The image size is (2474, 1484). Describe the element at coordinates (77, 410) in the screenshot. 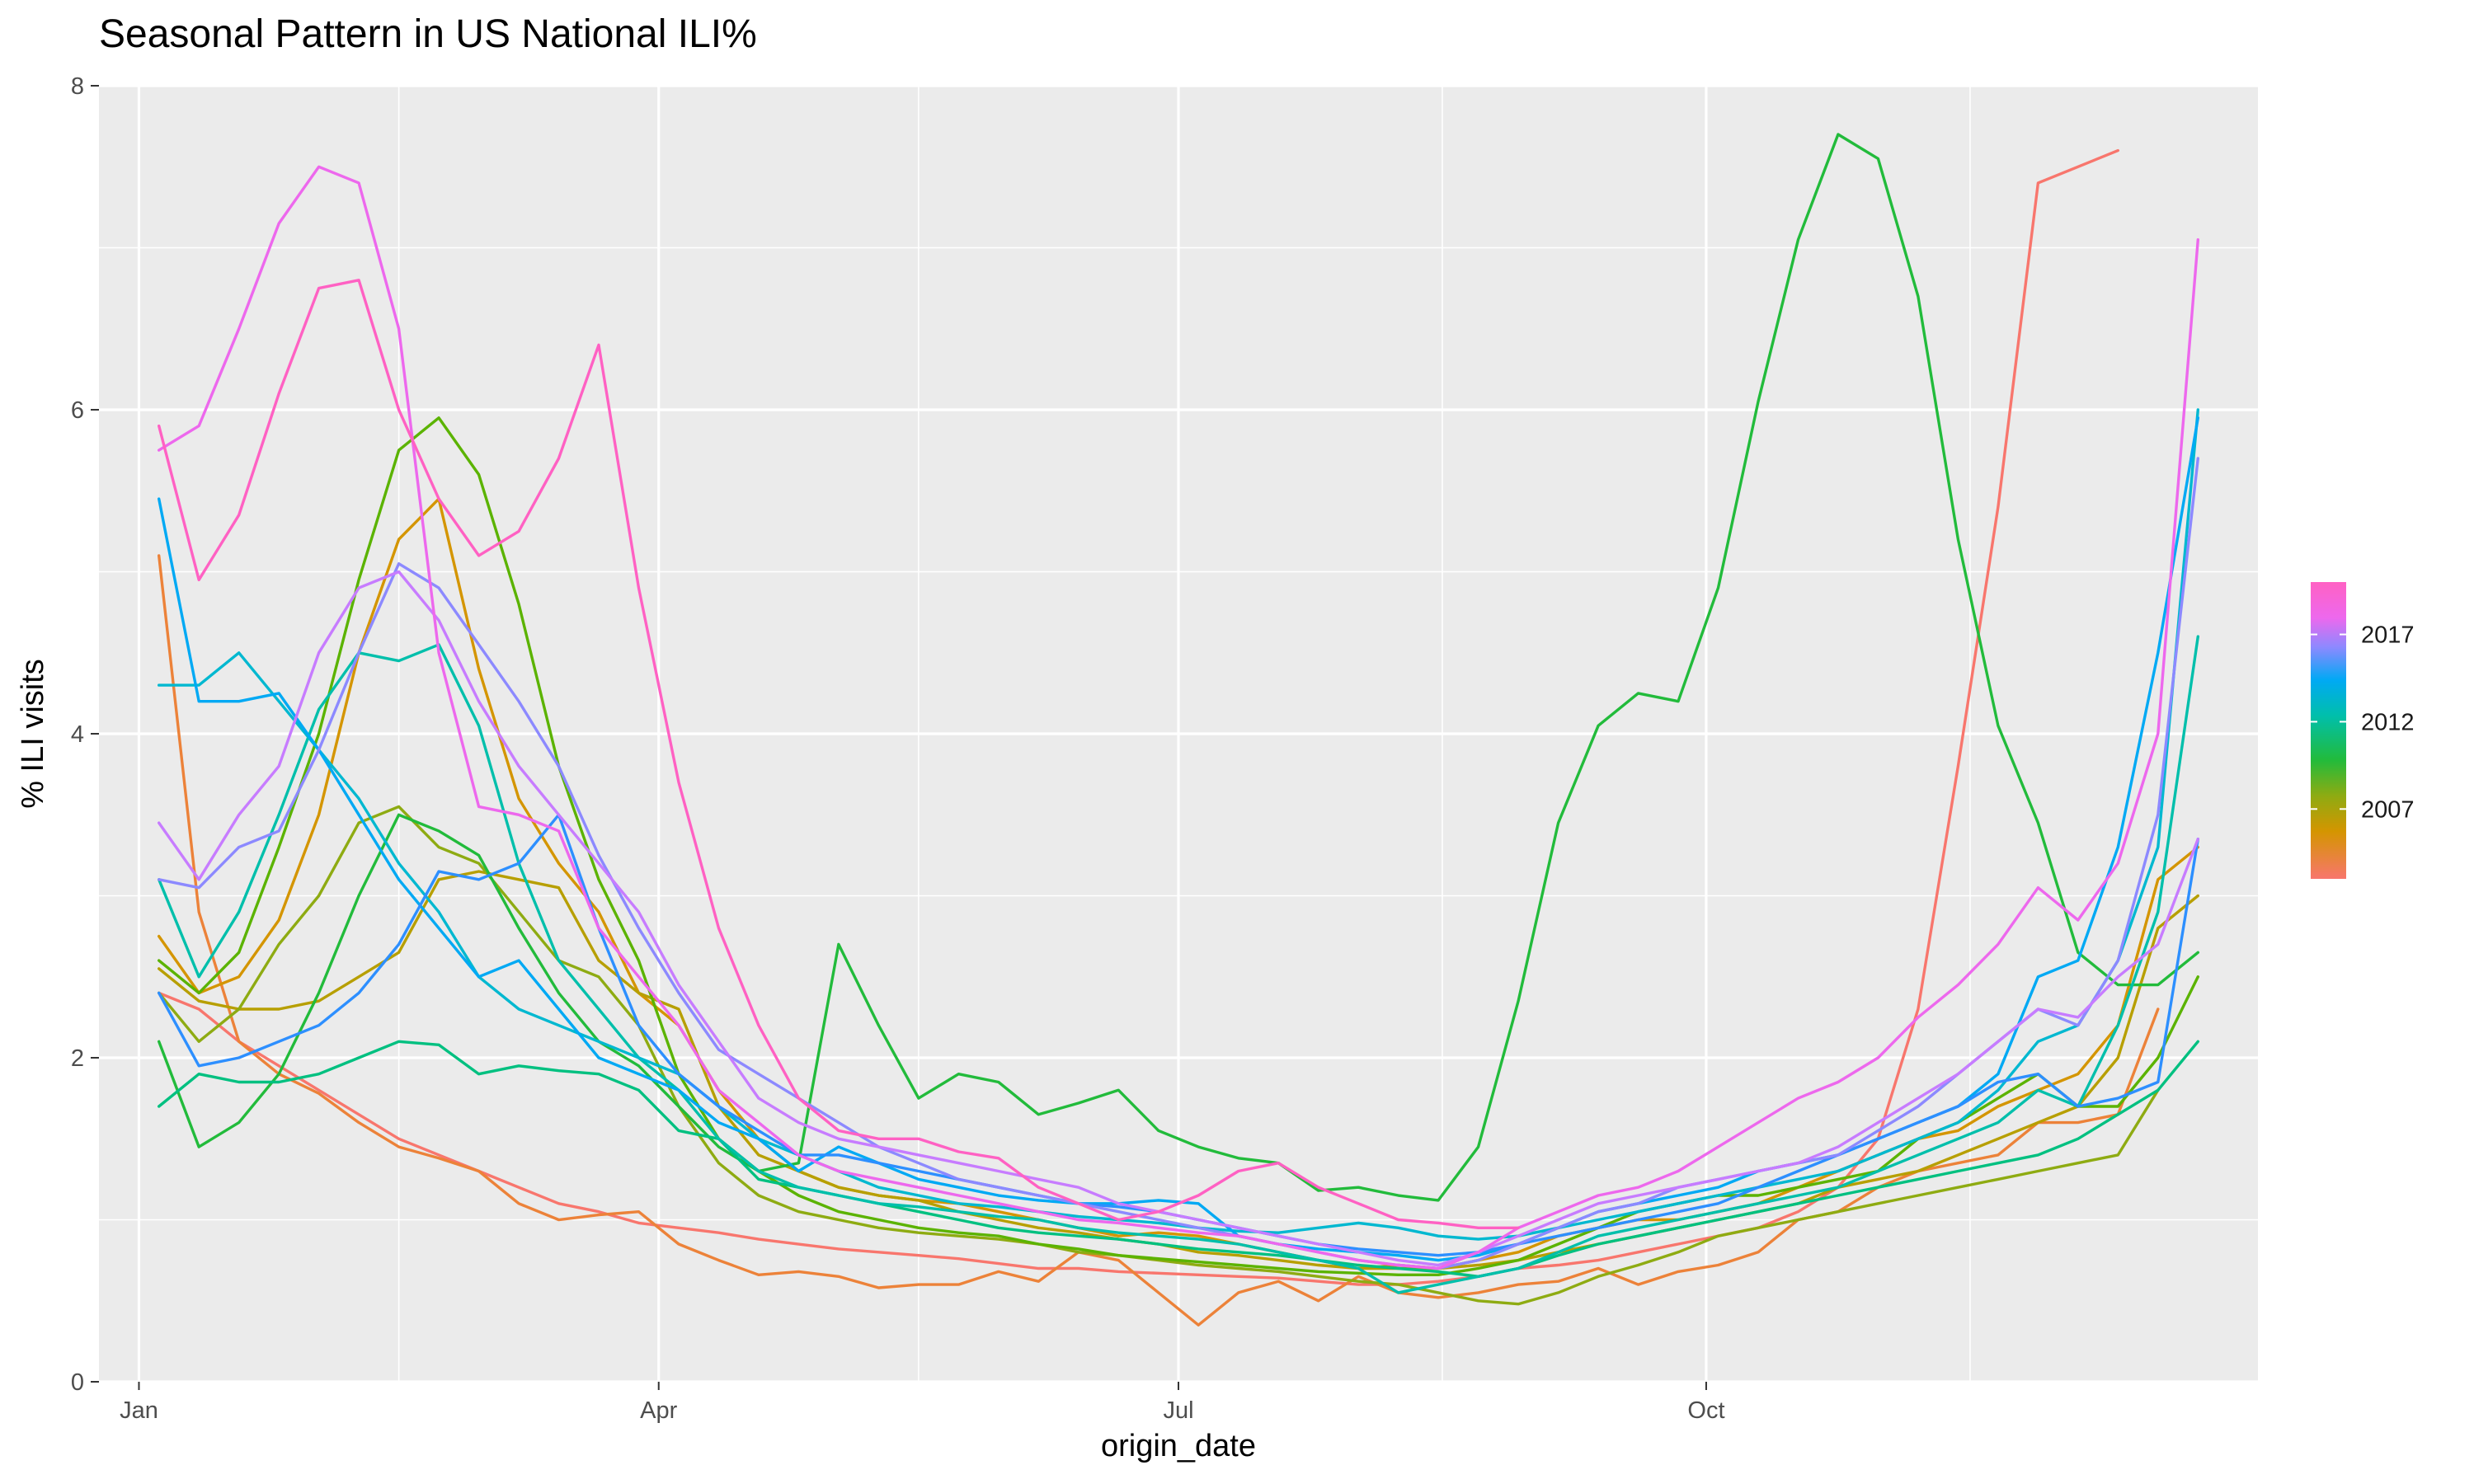

I see `y-tick-label: 6` at that location.